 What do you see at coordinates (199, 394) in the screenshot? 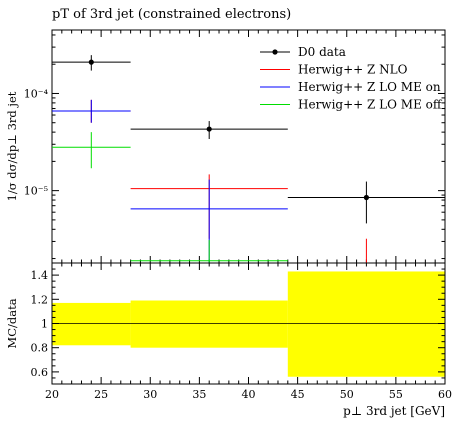
I see `x-tick-label: 35` at bounding box center [199, 394].